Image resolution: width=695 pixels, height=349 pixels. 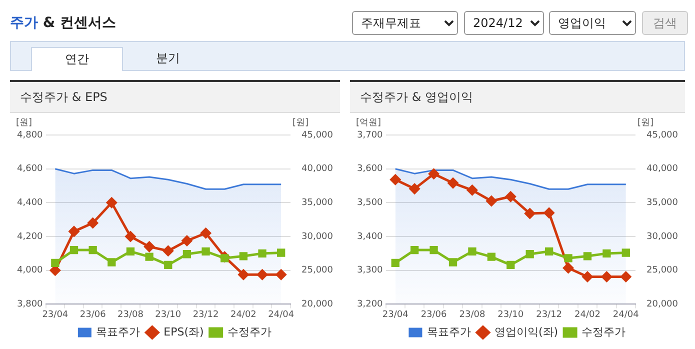 I want to click on y-tick-label: 3,600, so click(x=370, y=169).